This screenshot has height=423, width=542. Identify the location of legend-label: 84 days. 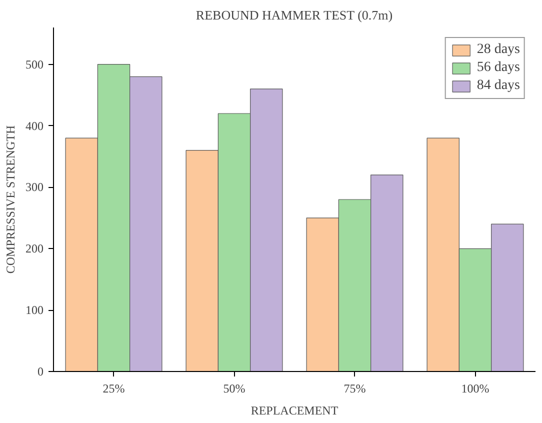
(498, 86).